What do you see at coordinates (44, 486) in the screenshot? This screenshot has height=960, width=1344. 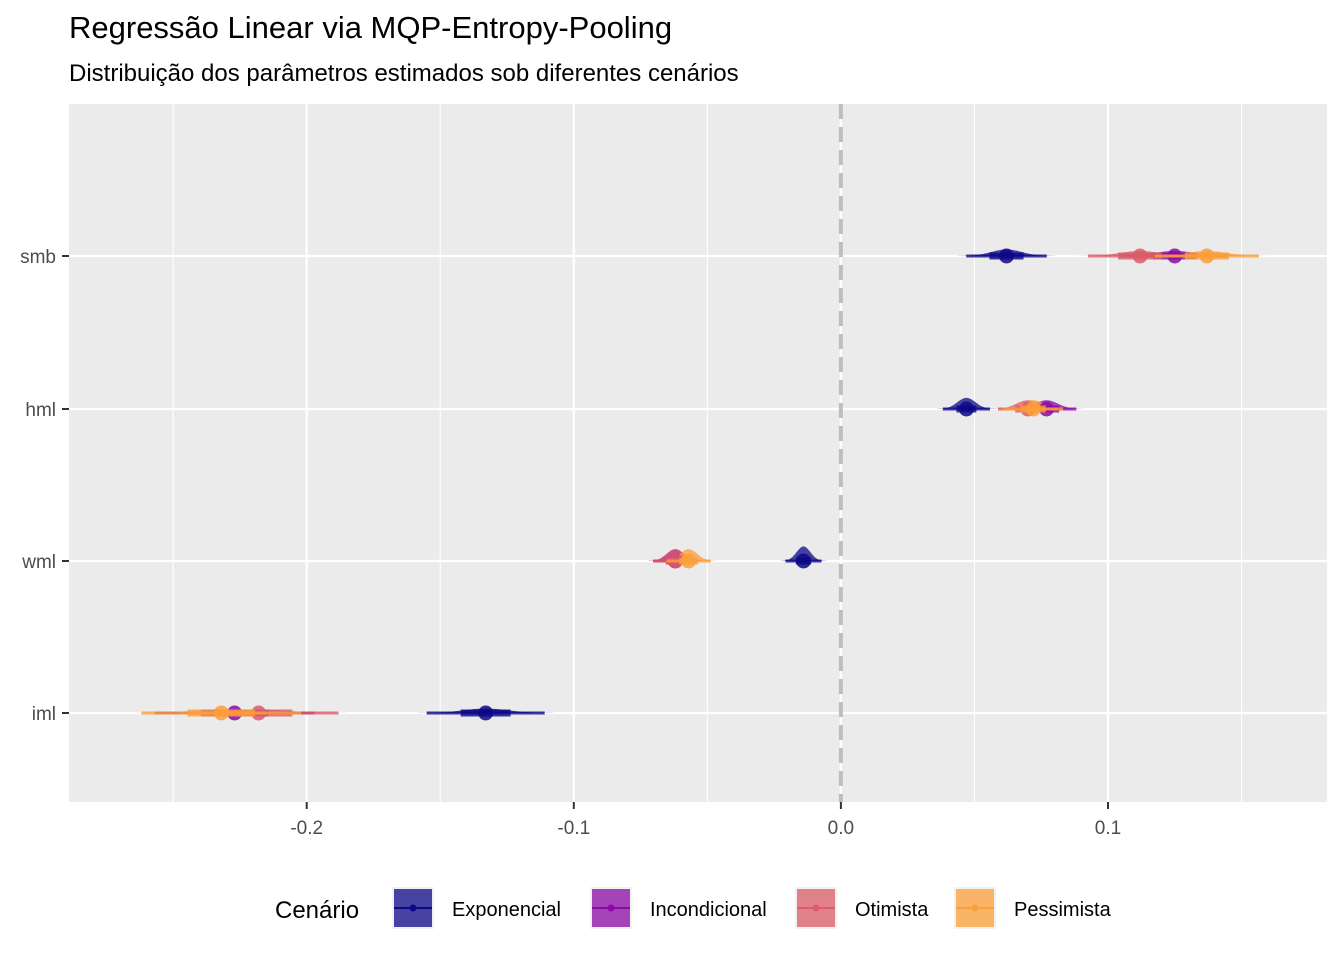 I see `y-axis: iml wml hml smb` at bounding box center [44, 486].